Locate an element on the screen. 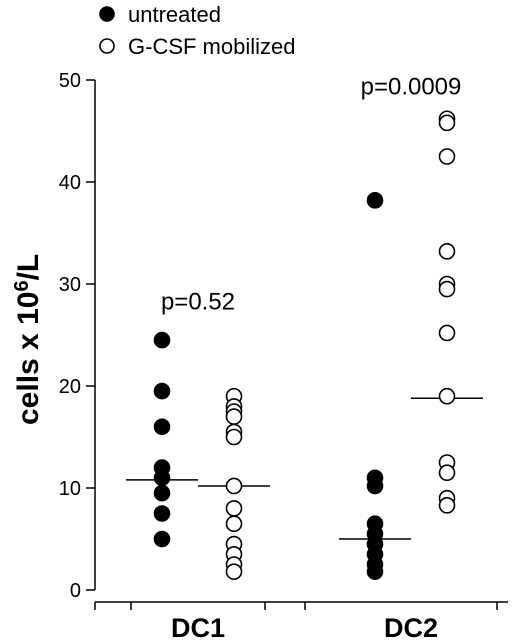 This screenshot has height=643, width=520. x-category-label-dc2: DC2 is located at coordinates (411, 628).